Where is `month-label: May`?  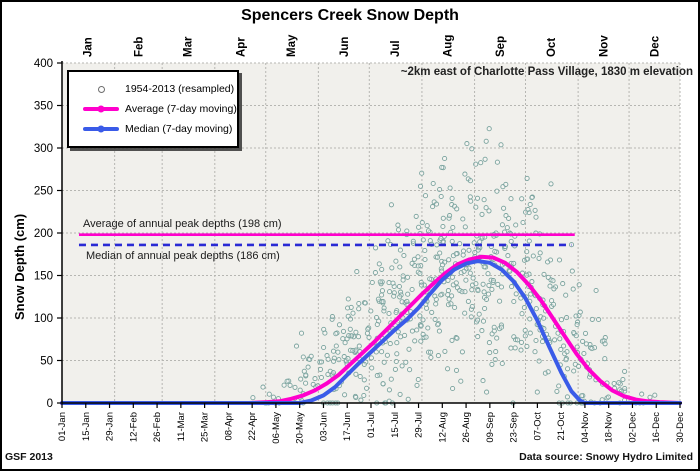
month-label: May is located at coordinates (292, 45).